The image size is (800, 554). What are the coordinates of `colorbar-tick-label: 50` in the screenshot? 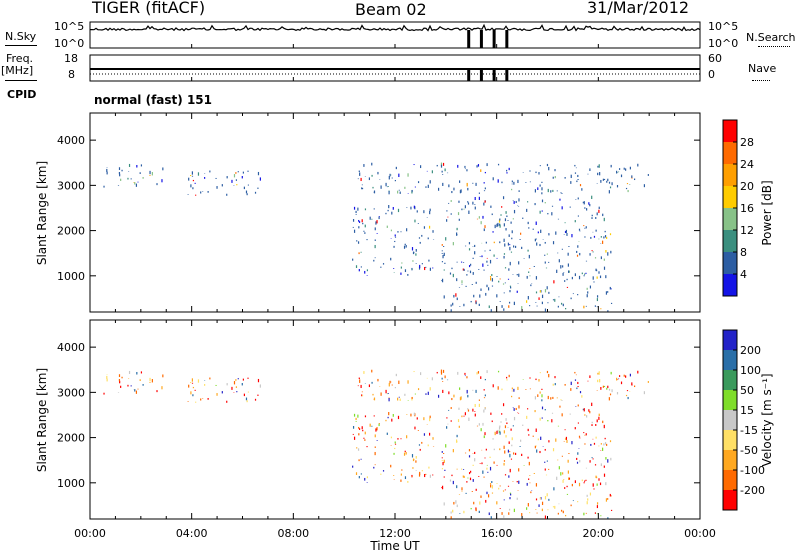 It's located at (747, 390).